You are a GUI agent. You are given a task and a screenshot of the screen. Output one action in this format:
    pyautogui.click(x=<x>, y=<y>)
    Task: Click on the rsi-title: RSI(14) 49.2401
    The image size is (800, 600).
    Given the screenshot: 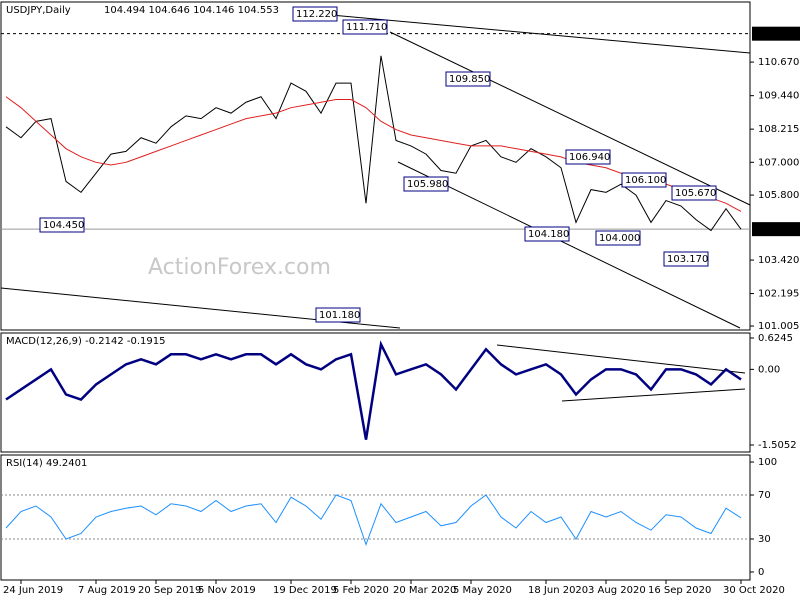 What is the action you would take?
    pyautogui.click(x=46, y=463)
    